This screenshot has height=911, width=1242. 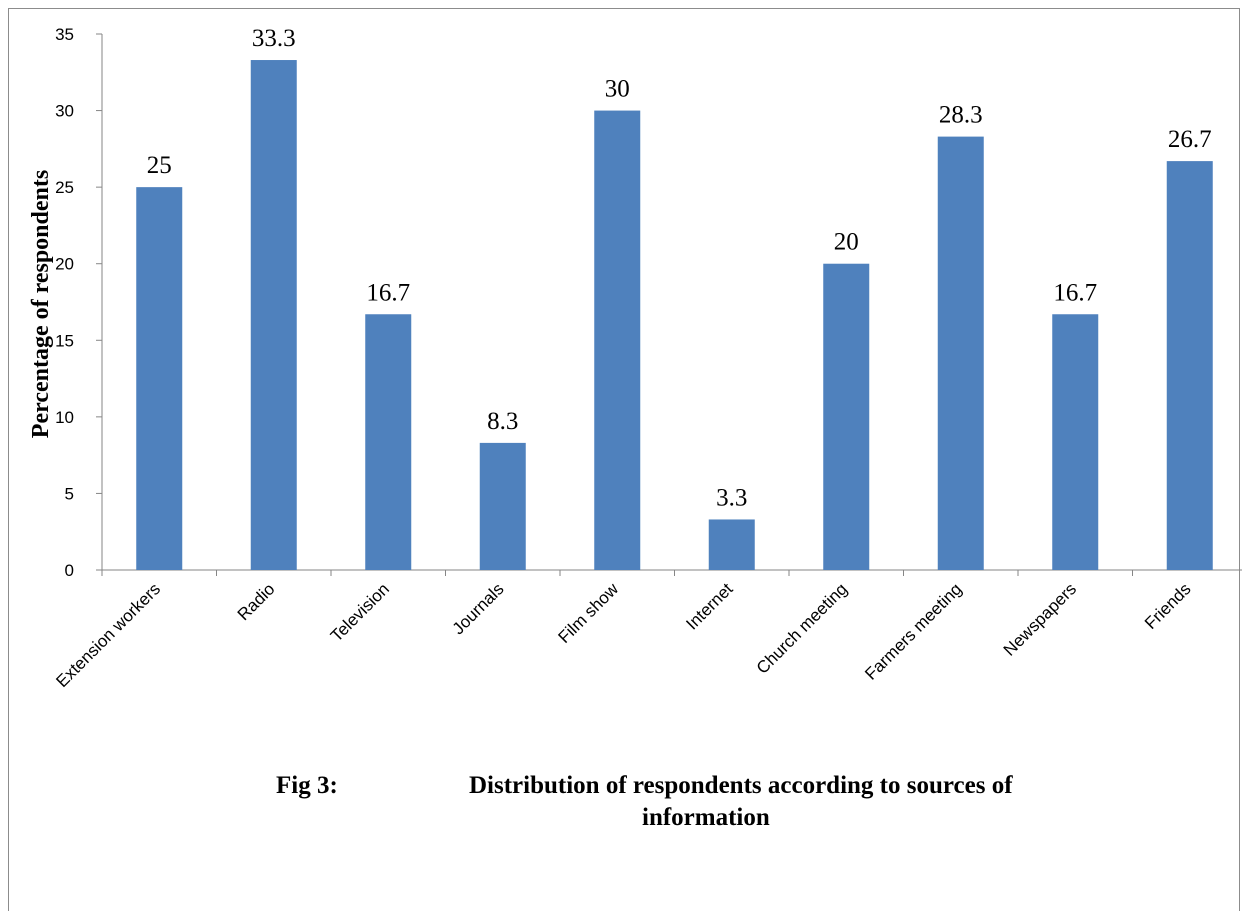 What do you see at coordinates (64, 417) in the screenshot?
I see `y-tick-label: 10` at bounding box center [64, 417].